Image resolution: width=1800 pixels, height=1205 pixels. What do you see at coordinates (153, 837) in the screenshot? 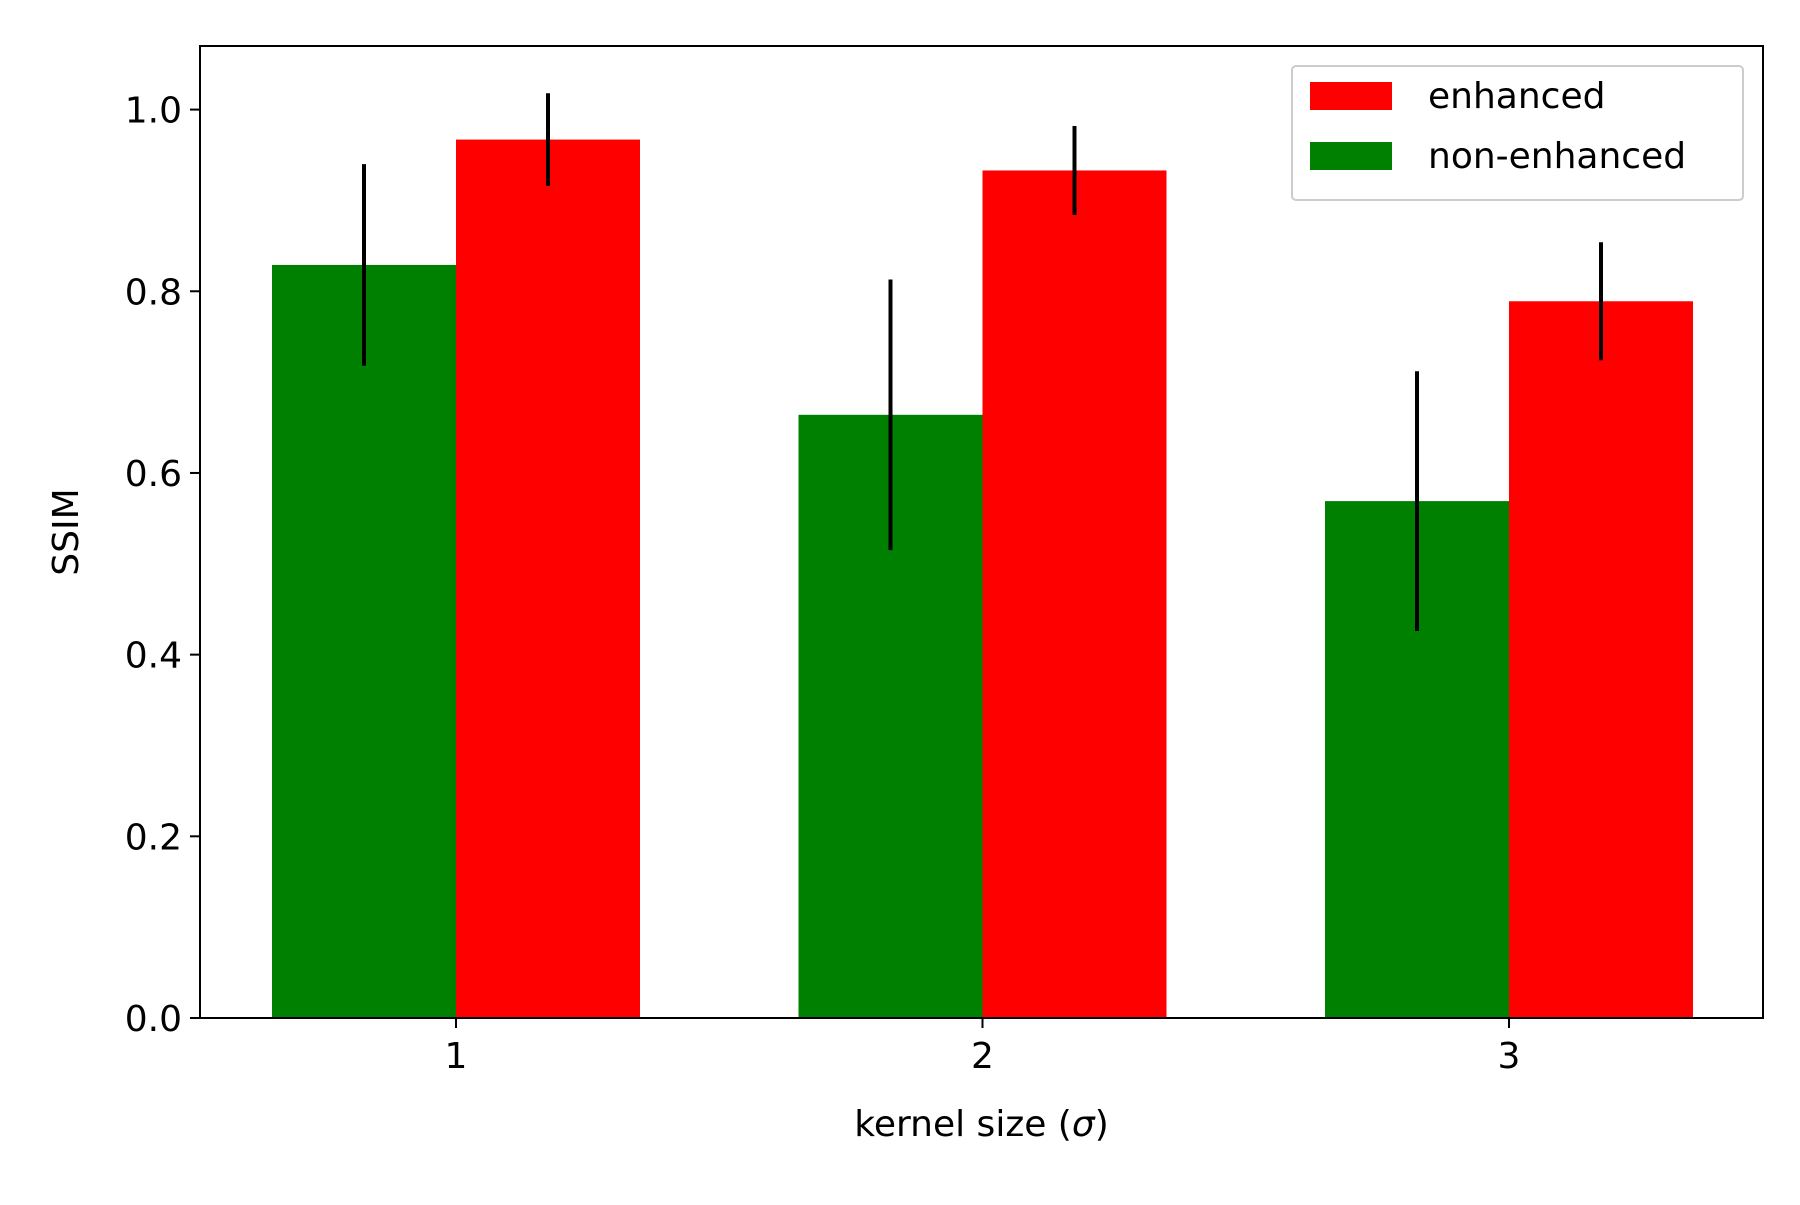
I see `y-tick-label: 0.2` at bounding box center [153, 837].